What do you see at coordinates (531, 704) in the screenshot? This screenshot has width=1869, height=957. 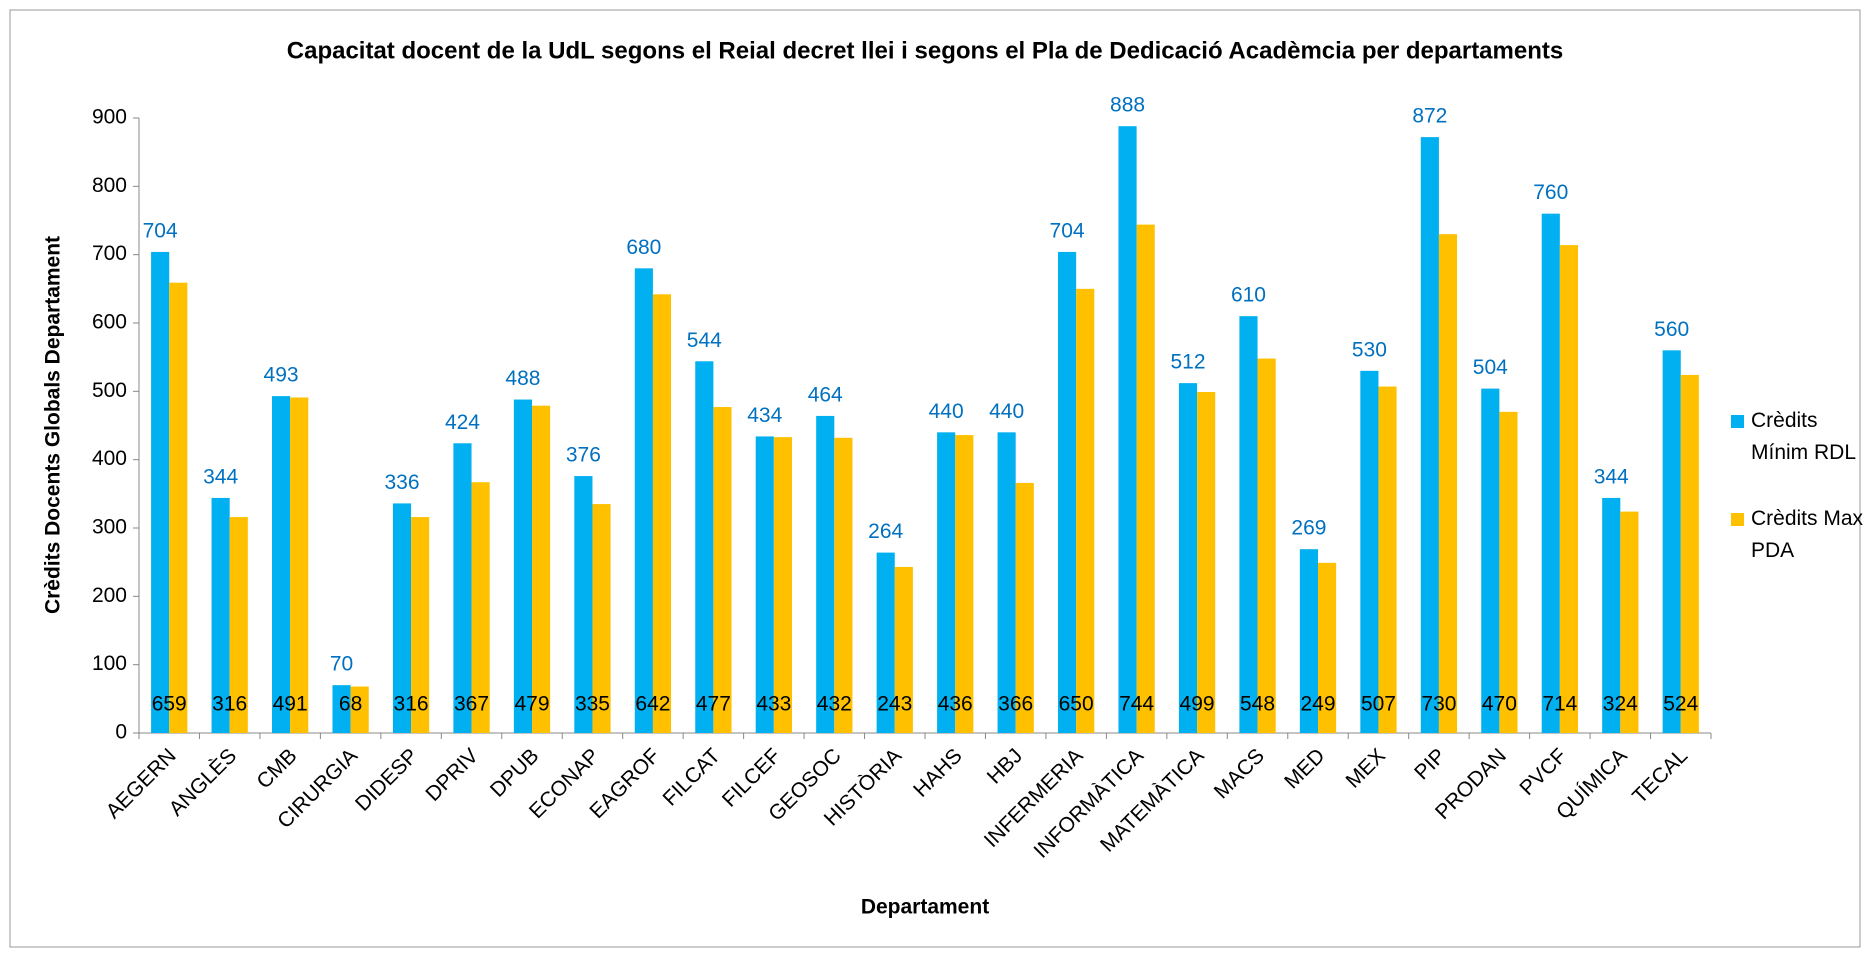 I see `data-label: 479` at bounding box center [531, 704].